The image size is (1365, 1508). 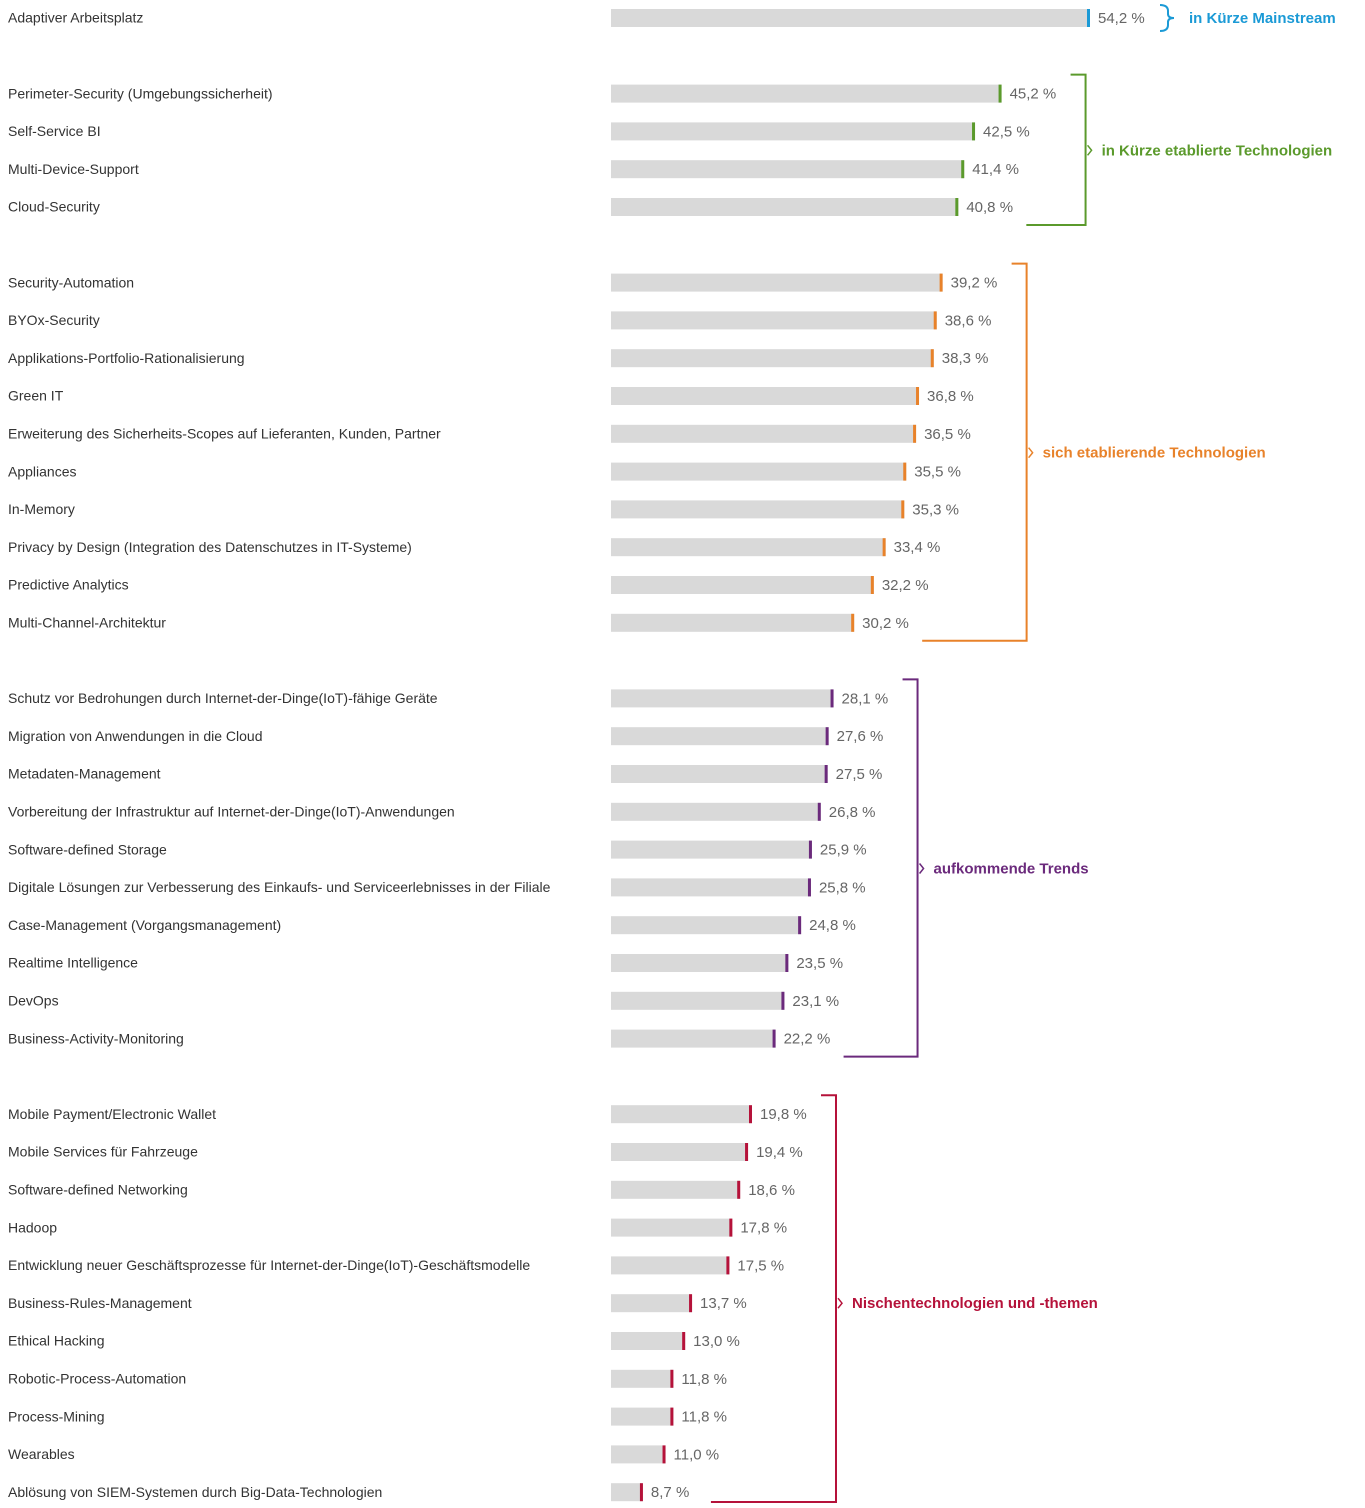 I want to click on value-label: 24,8 %, so click(x=832, y=925).